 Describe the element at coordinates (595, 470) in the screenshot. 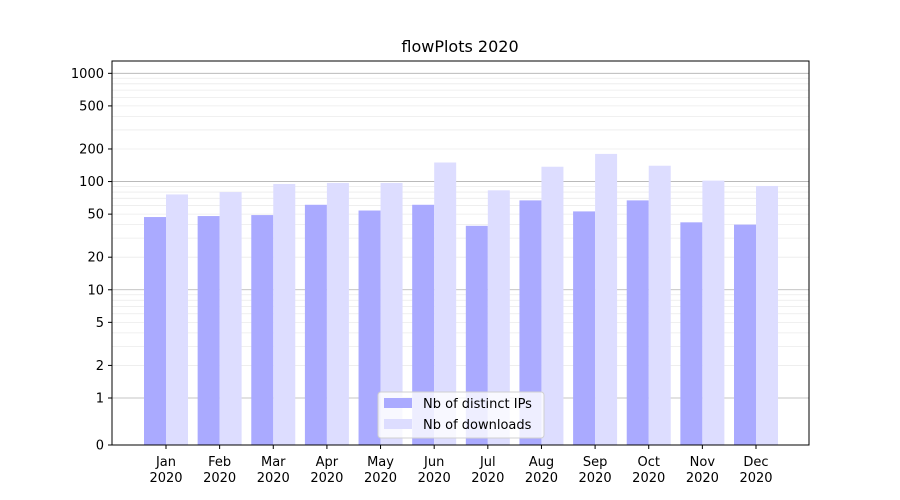

I see `x-tick-label: Sep 2020` at that location.